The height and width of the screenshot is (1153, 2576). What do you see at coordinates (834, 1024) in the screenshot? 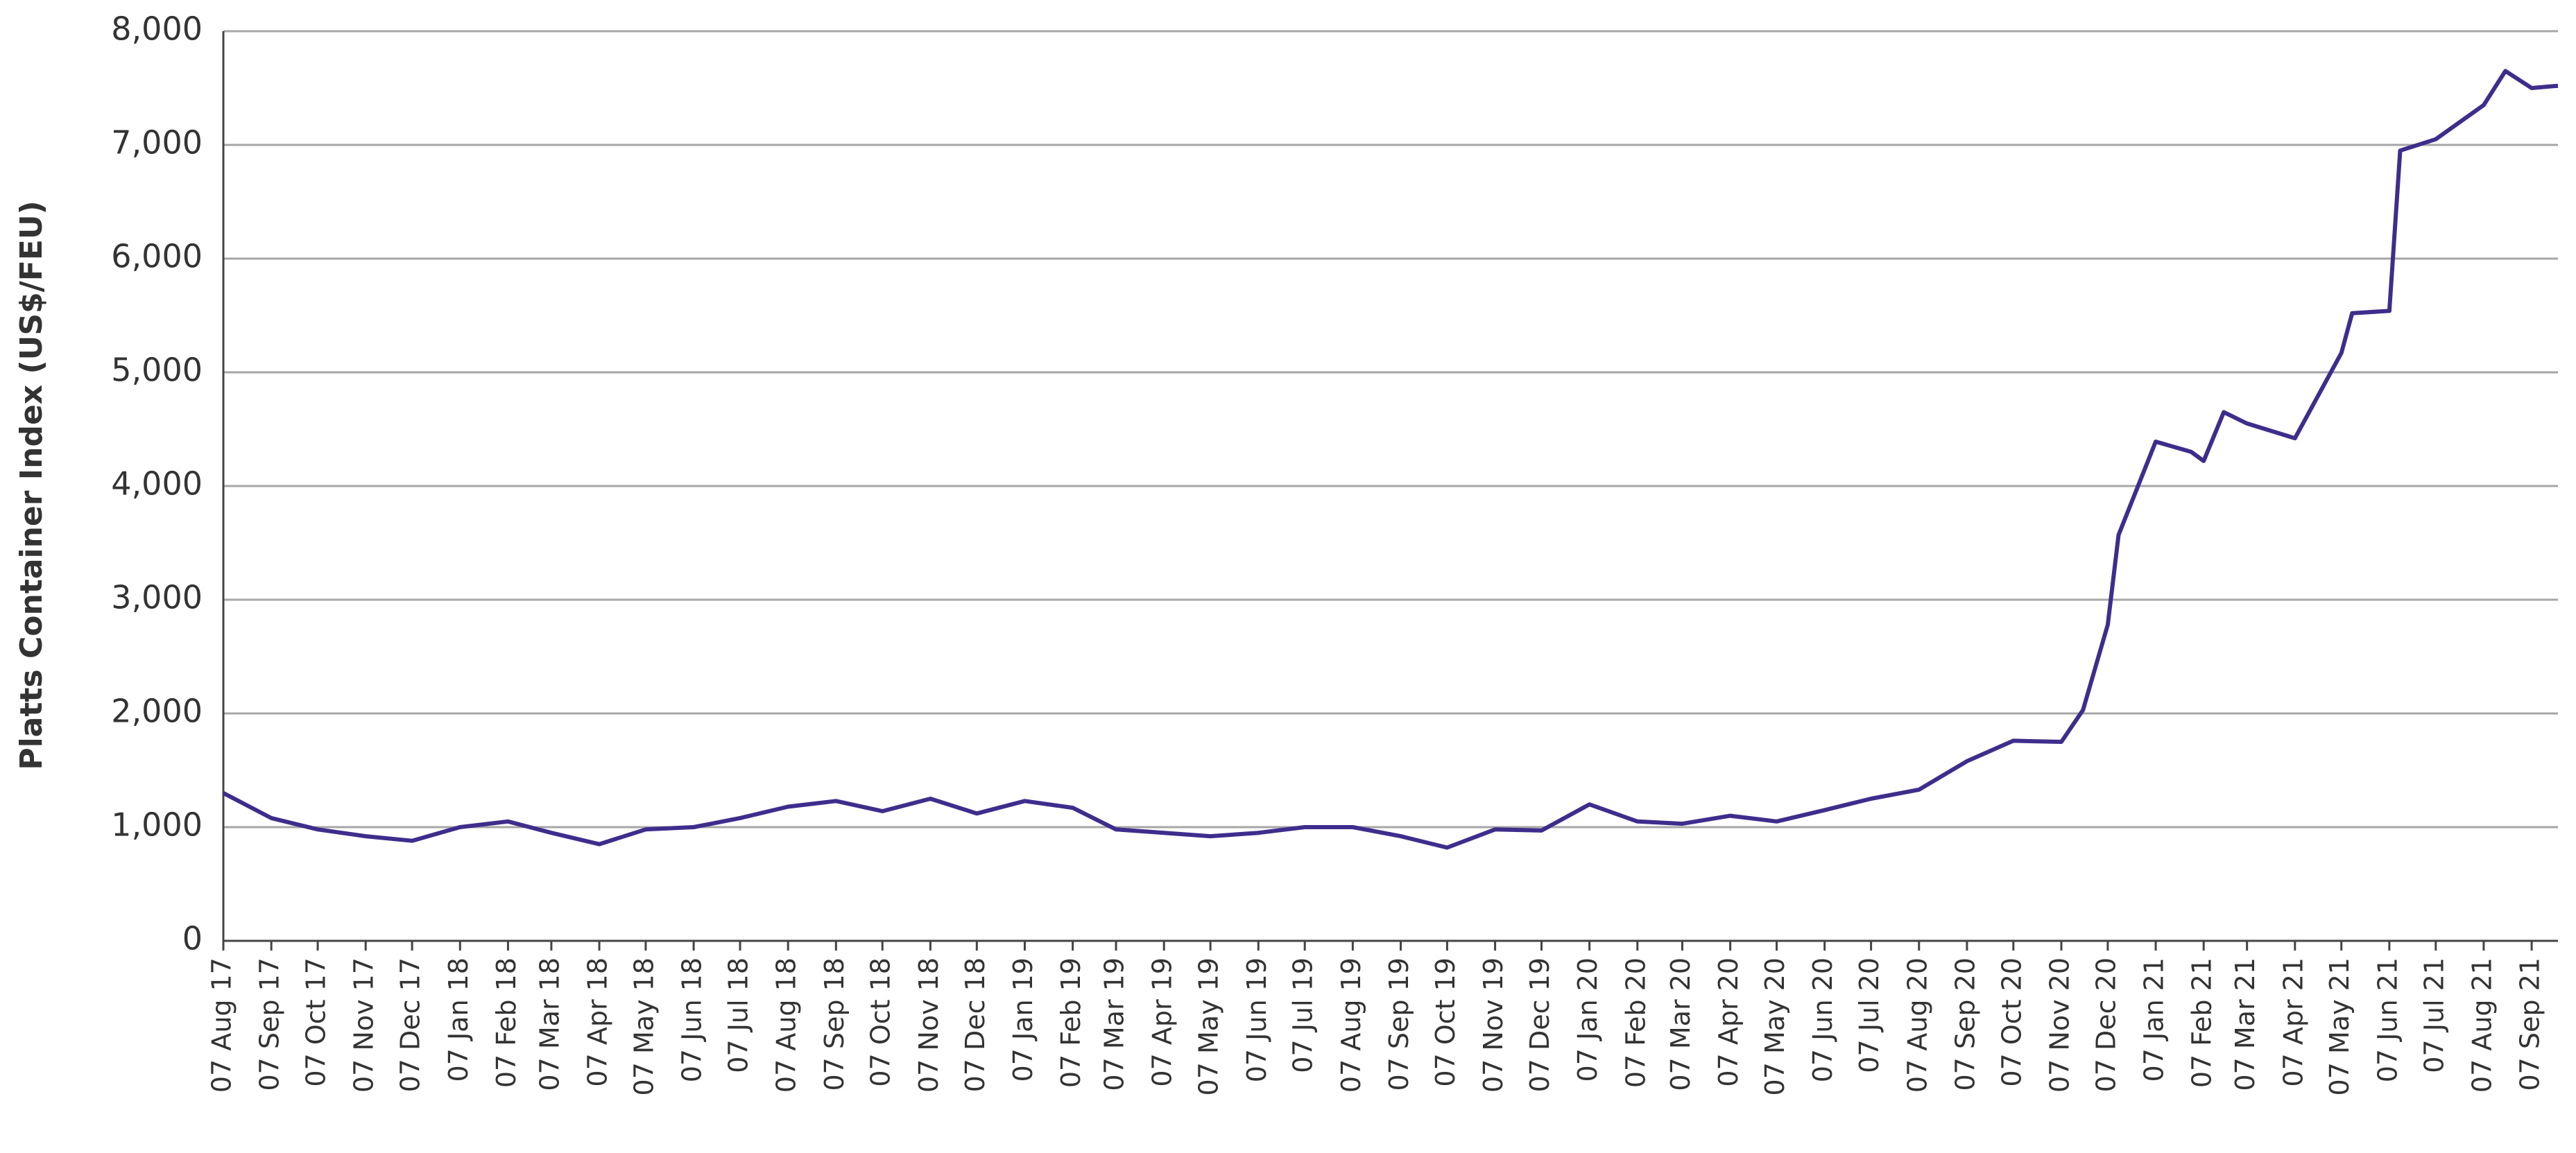
I see `x-tick-label: 07 Sep 18` at bounding box center [834, 1024].